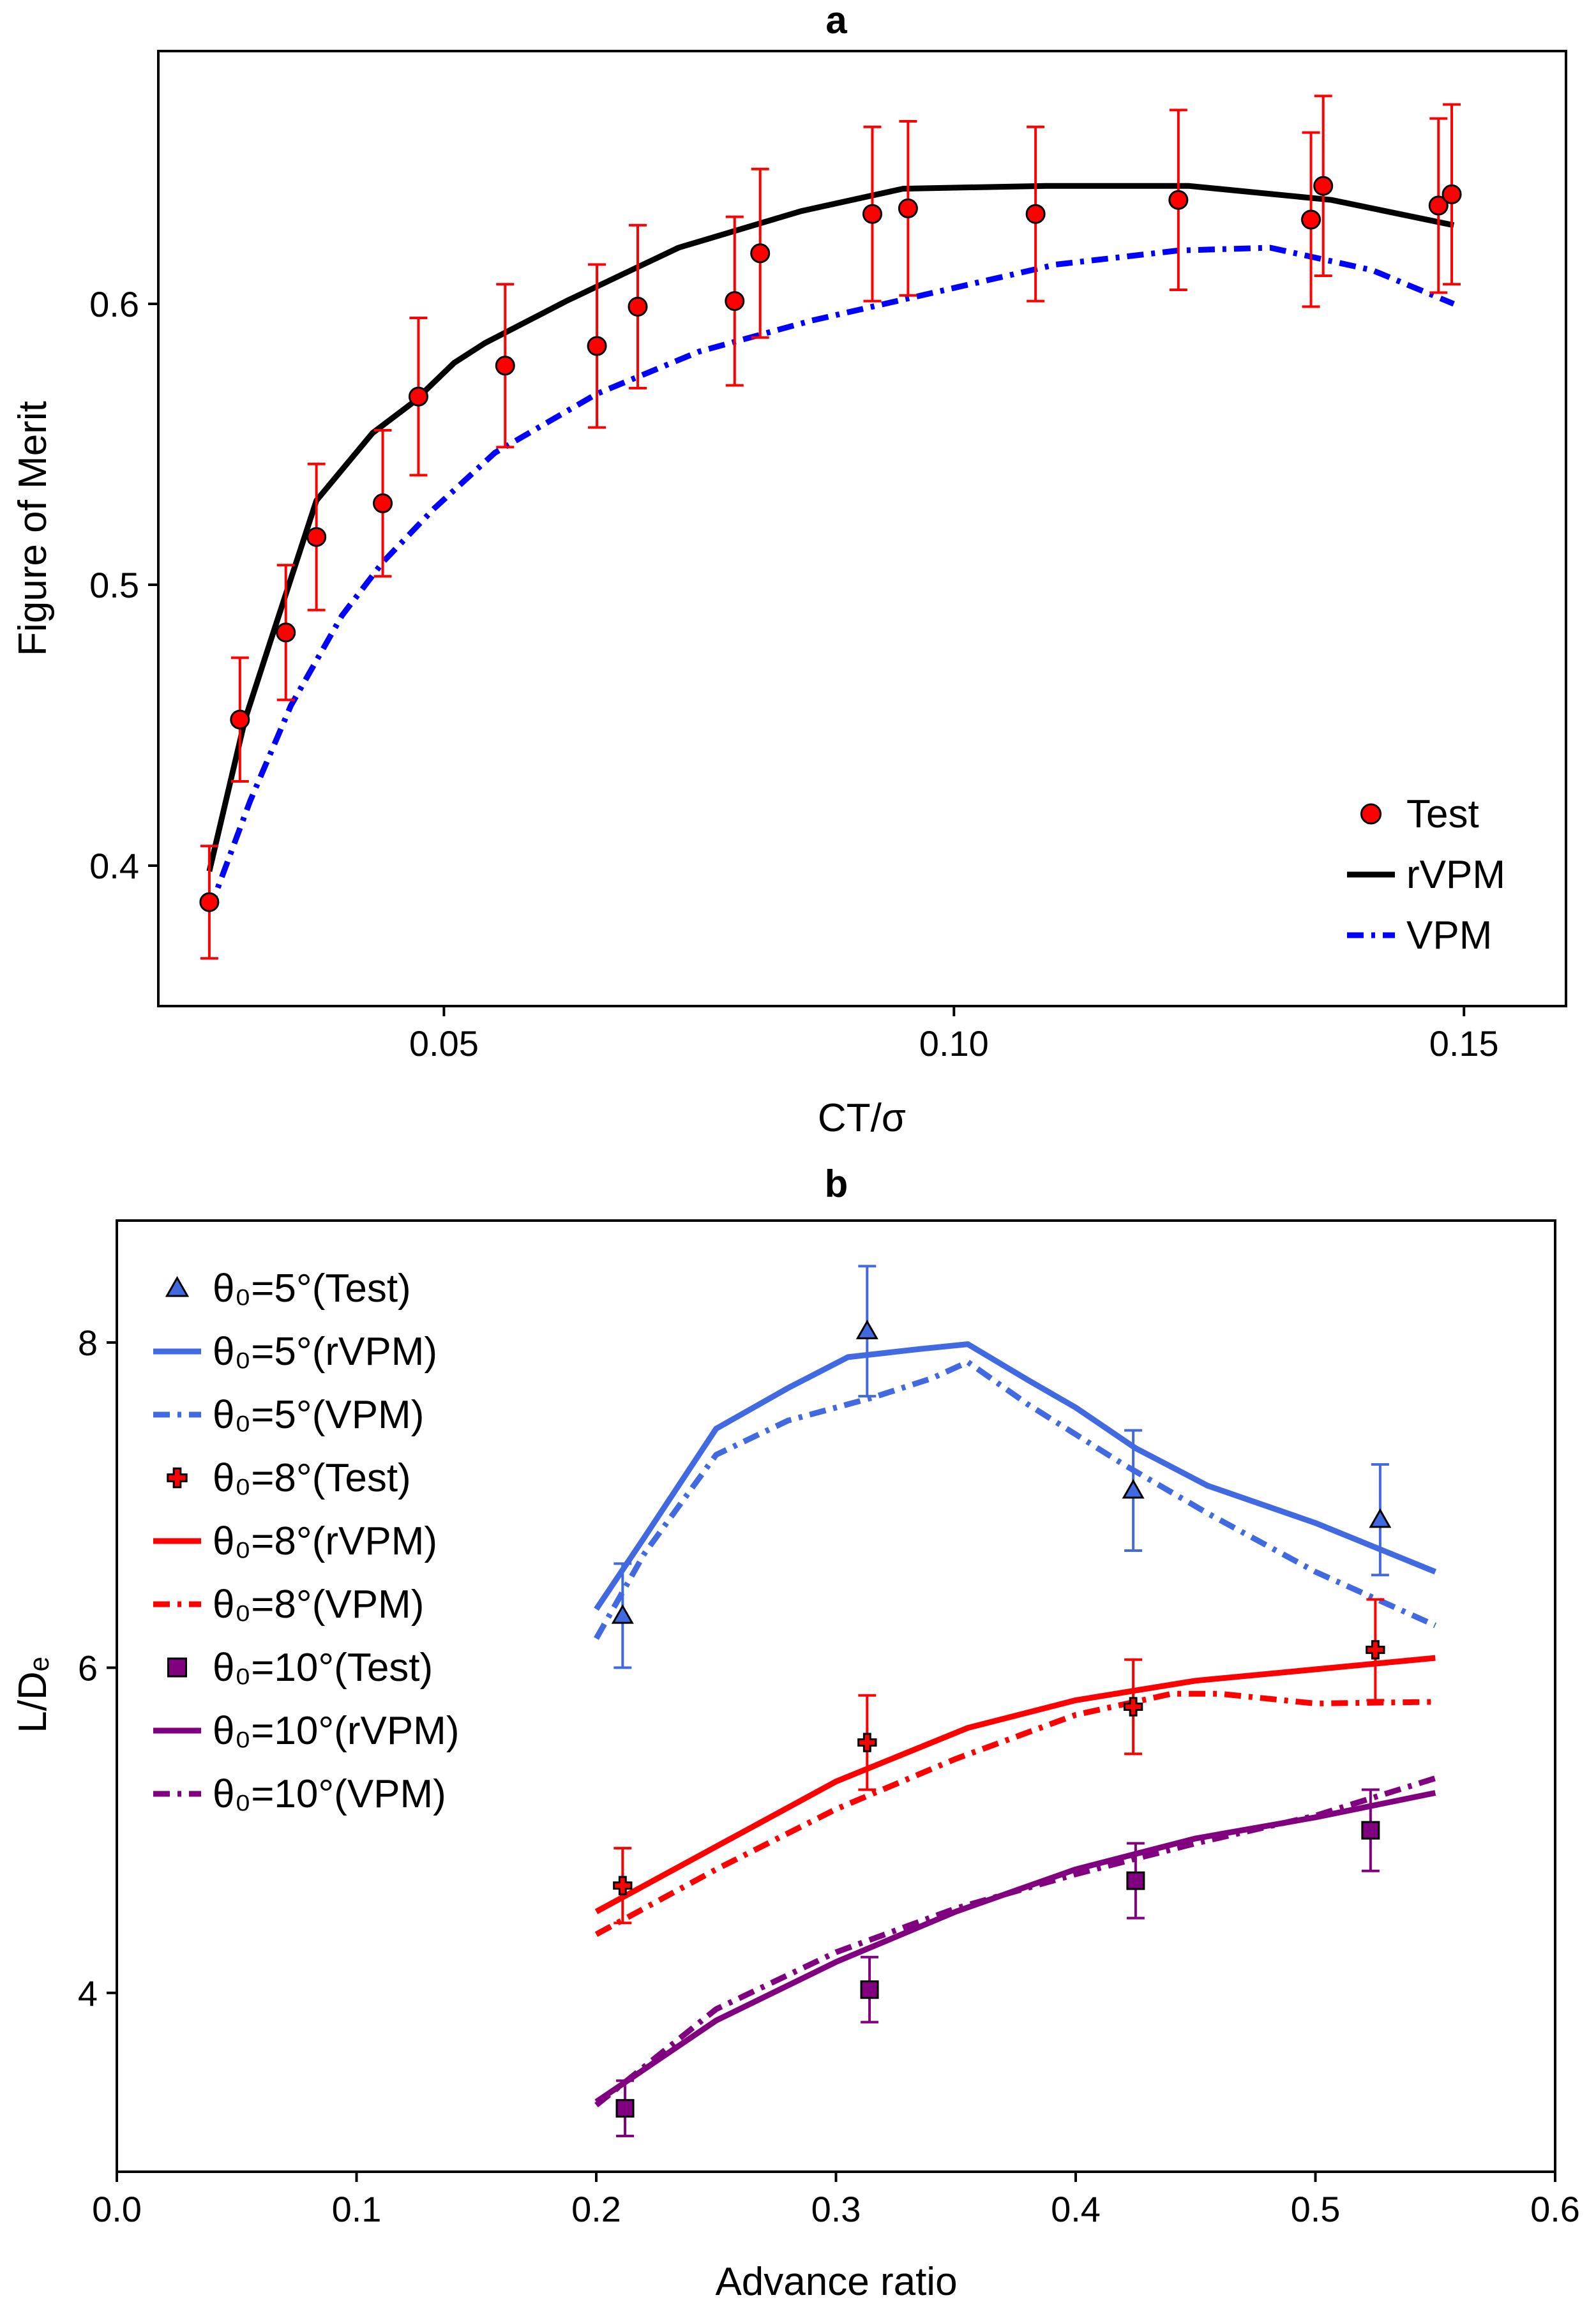  What do you see at coordinates (1464, 1043) in the screenshot?
I see `a-xtick-label-2: 0.15` at bounding box center [1464, 1043].